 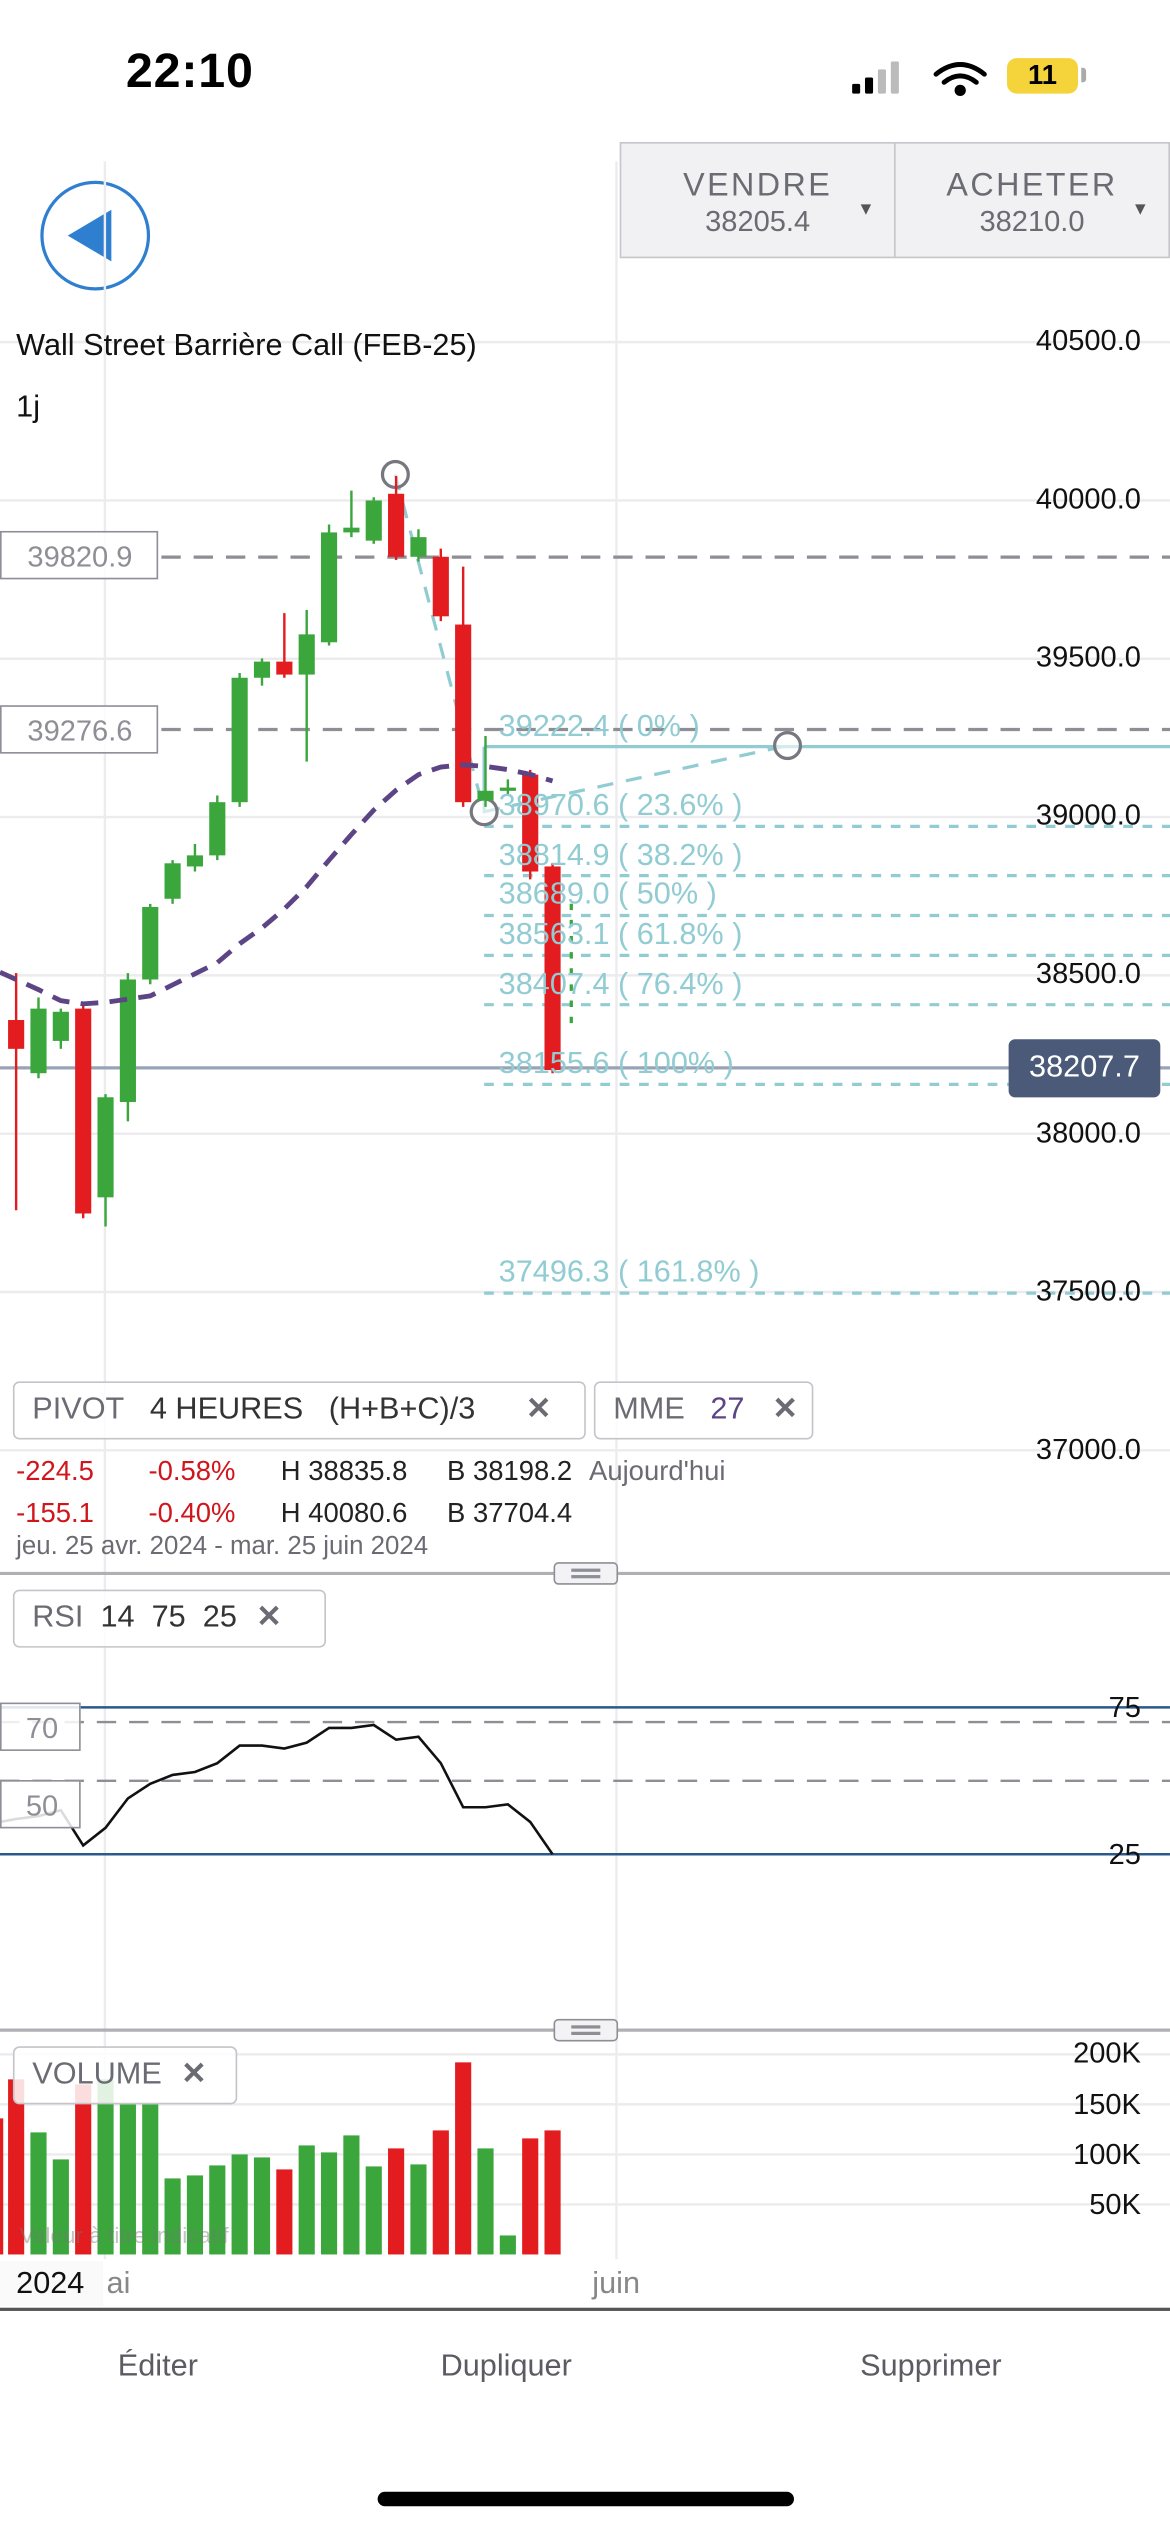 I want to click on year-label-bg, so click(x=52, y=2283).